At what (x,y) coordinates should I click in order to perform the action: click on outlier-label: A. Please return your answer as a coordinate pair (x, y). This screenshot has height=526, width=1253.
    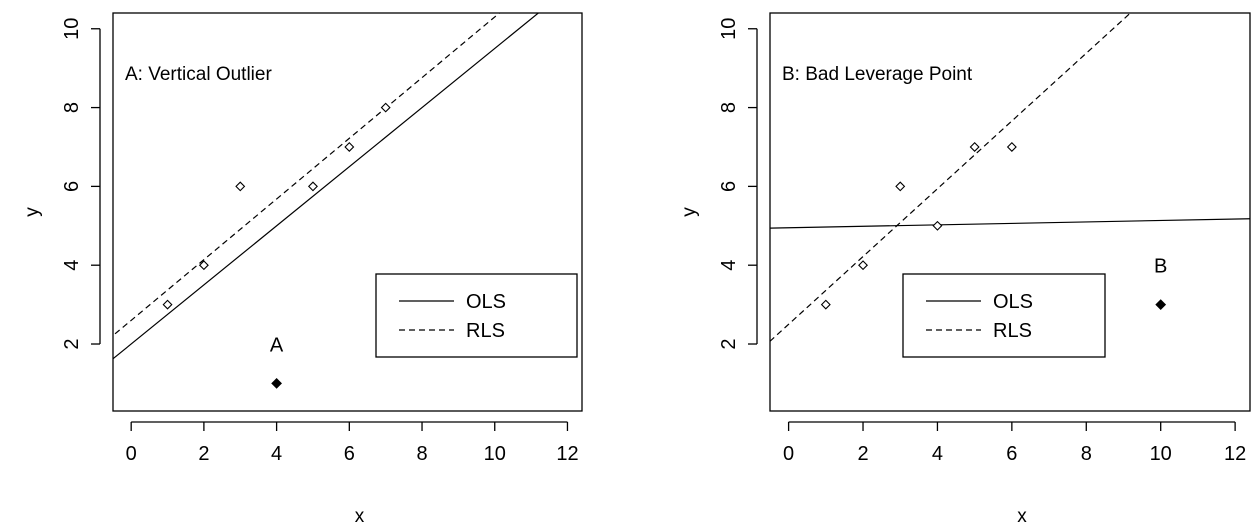
    Looking at the image, I should click on (277, 345).